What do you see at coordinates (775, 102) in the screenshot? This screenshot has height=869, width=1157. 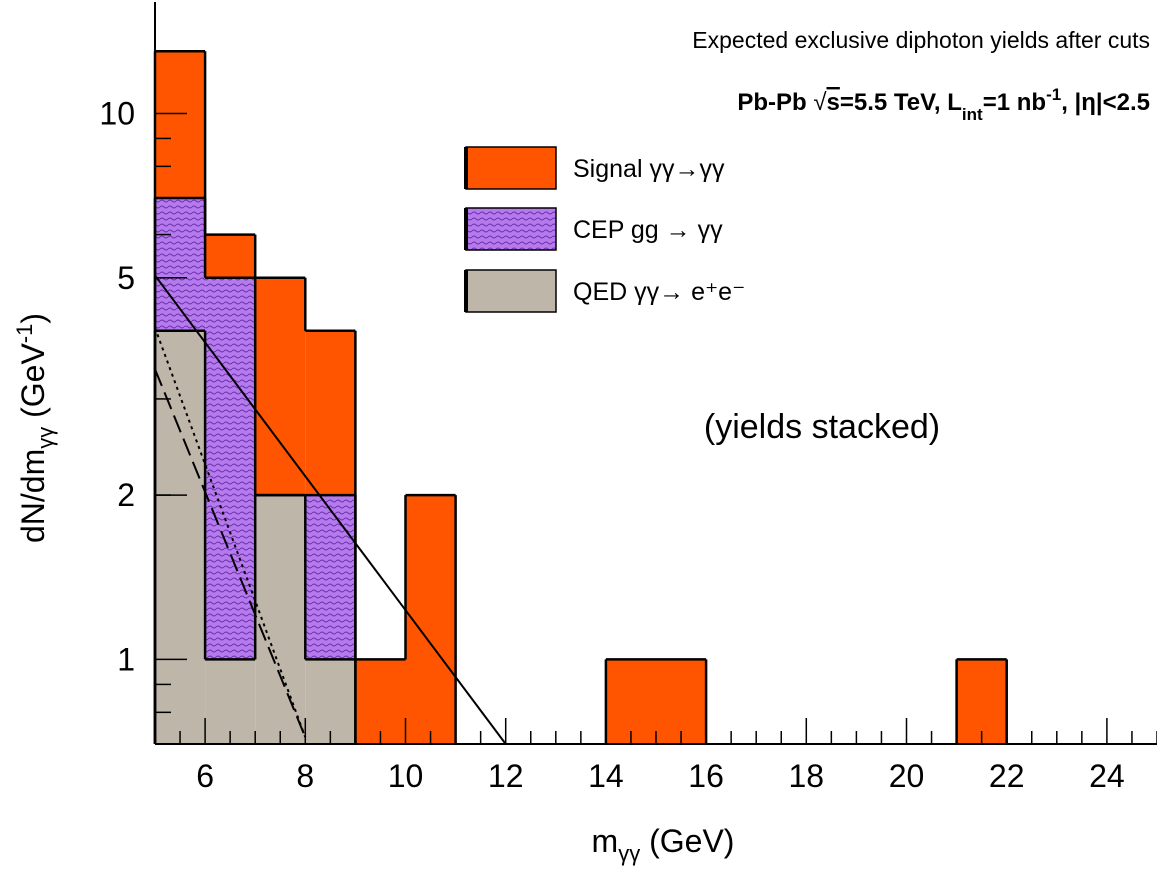 I see `subtitle-prefix: Pb-Pb` at bounding box center [775, 102].